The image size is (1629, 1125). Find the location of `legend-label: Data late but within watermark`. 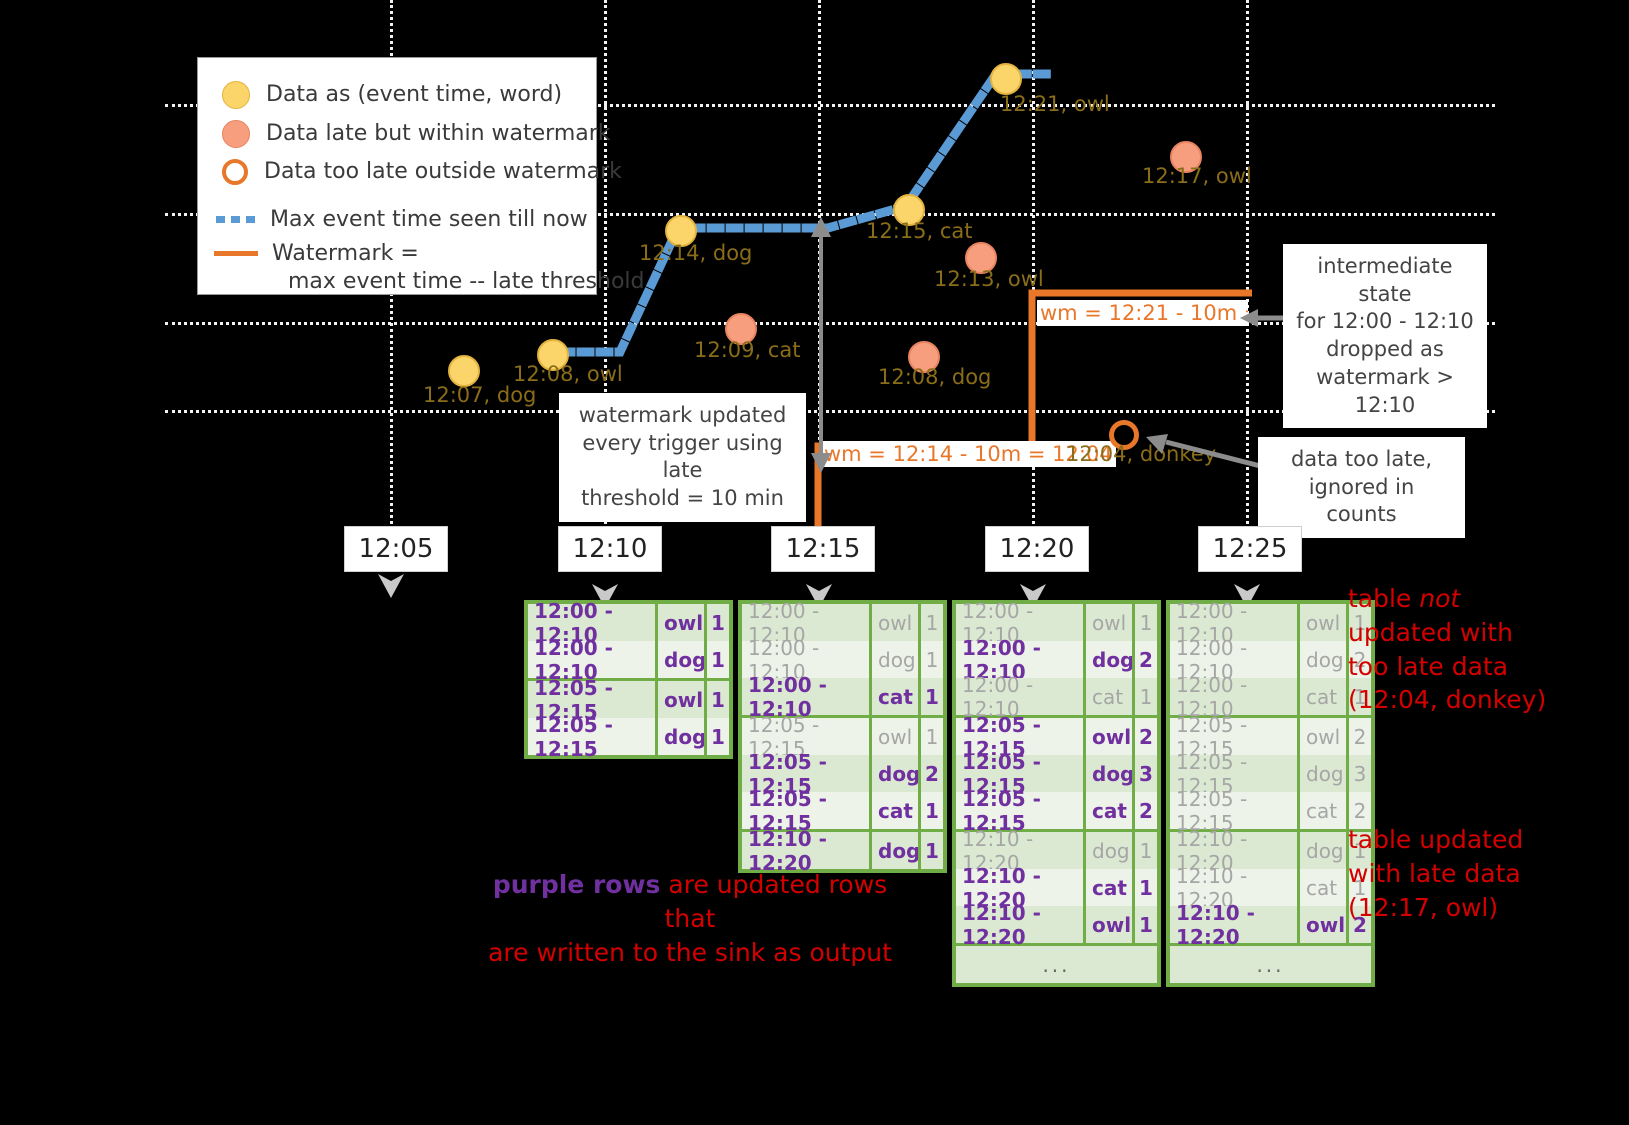

legend-label: Data late but within watermark is located at coordinates (438, 134).